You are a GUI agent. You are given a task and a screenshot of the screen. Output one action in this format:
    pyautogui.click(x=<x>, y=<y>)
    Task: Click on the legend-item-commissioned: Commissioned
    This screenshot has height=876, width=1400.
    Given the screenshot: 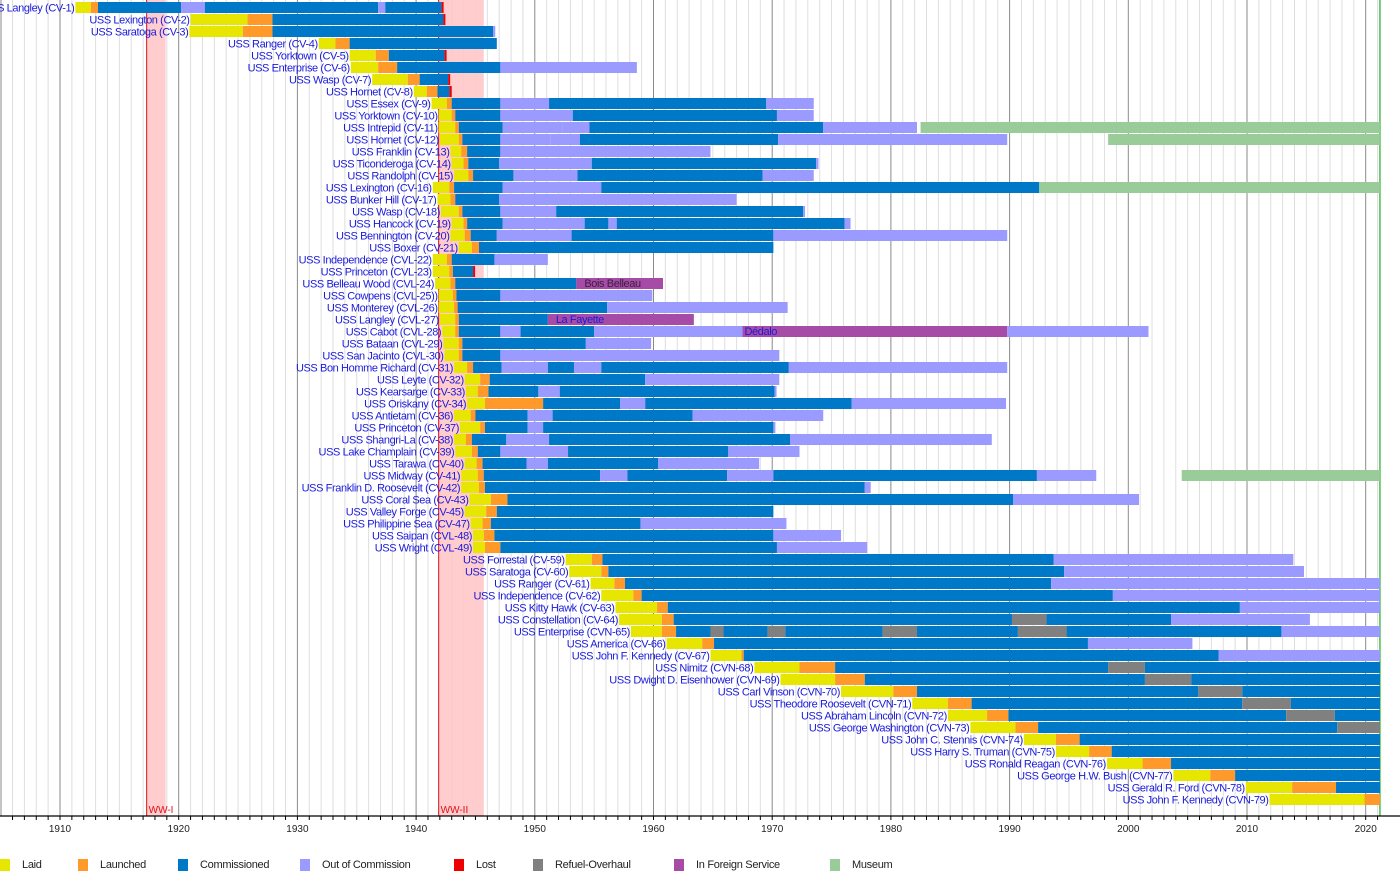 What is the action you would take?
    pyautogui.click(x=223, y=865)
    